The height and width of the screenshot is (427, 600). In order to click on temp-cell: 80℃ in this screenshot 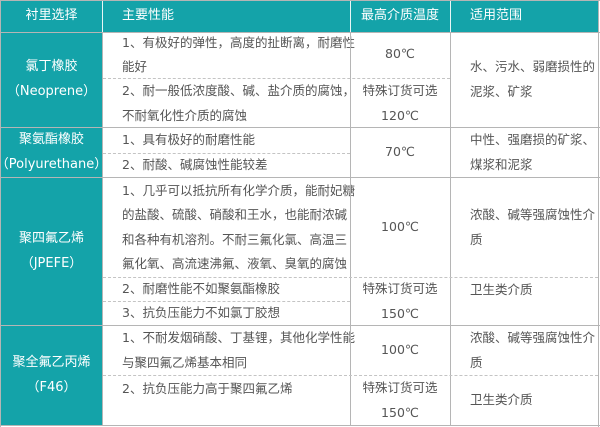, I will do `click(400, 54)`.